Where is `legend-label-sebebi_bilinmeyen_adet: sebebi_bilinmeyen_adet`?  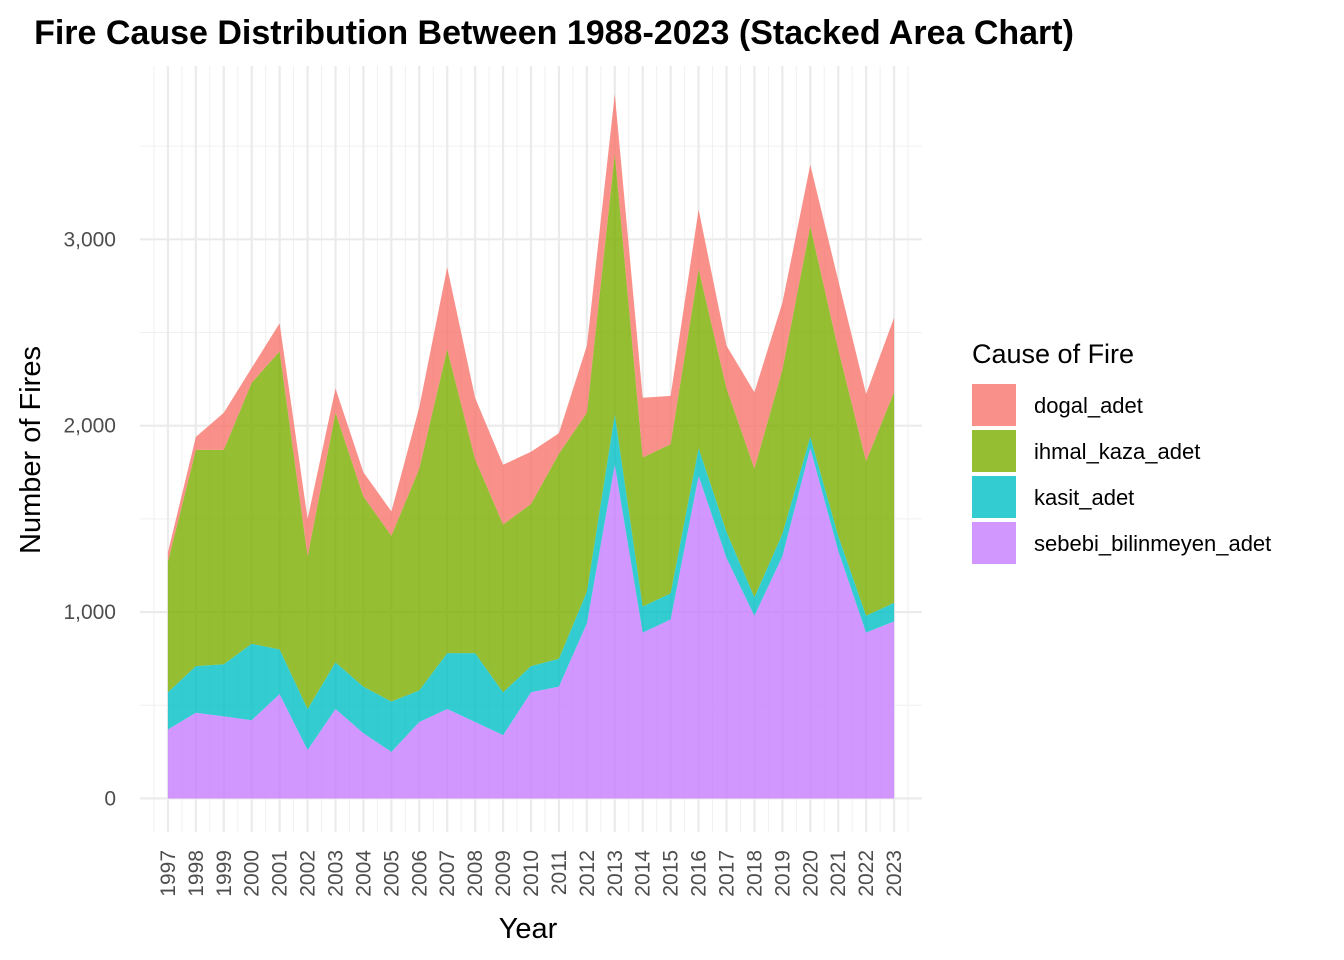
legend-label-sebebi_bilinmeyen_adet: sebebi_bilinmeyen_adet is located at coordinates (1152, 543).